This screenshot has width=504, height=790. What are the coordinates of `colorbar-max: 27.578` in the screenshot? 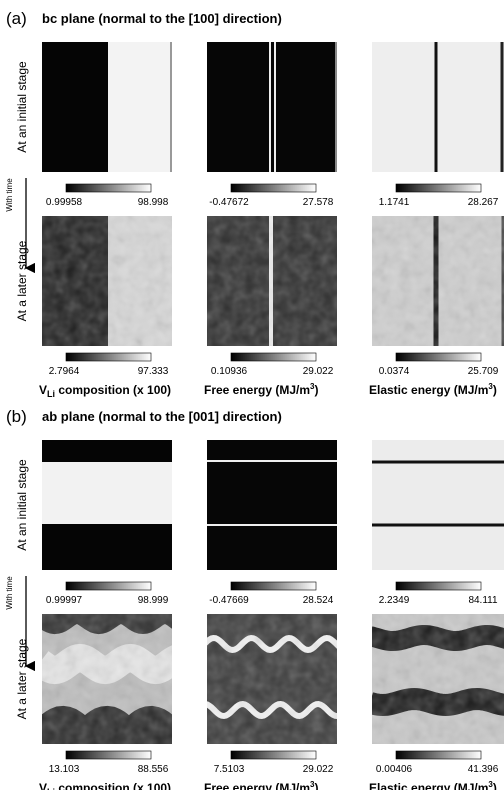 It's located at (318, 202).